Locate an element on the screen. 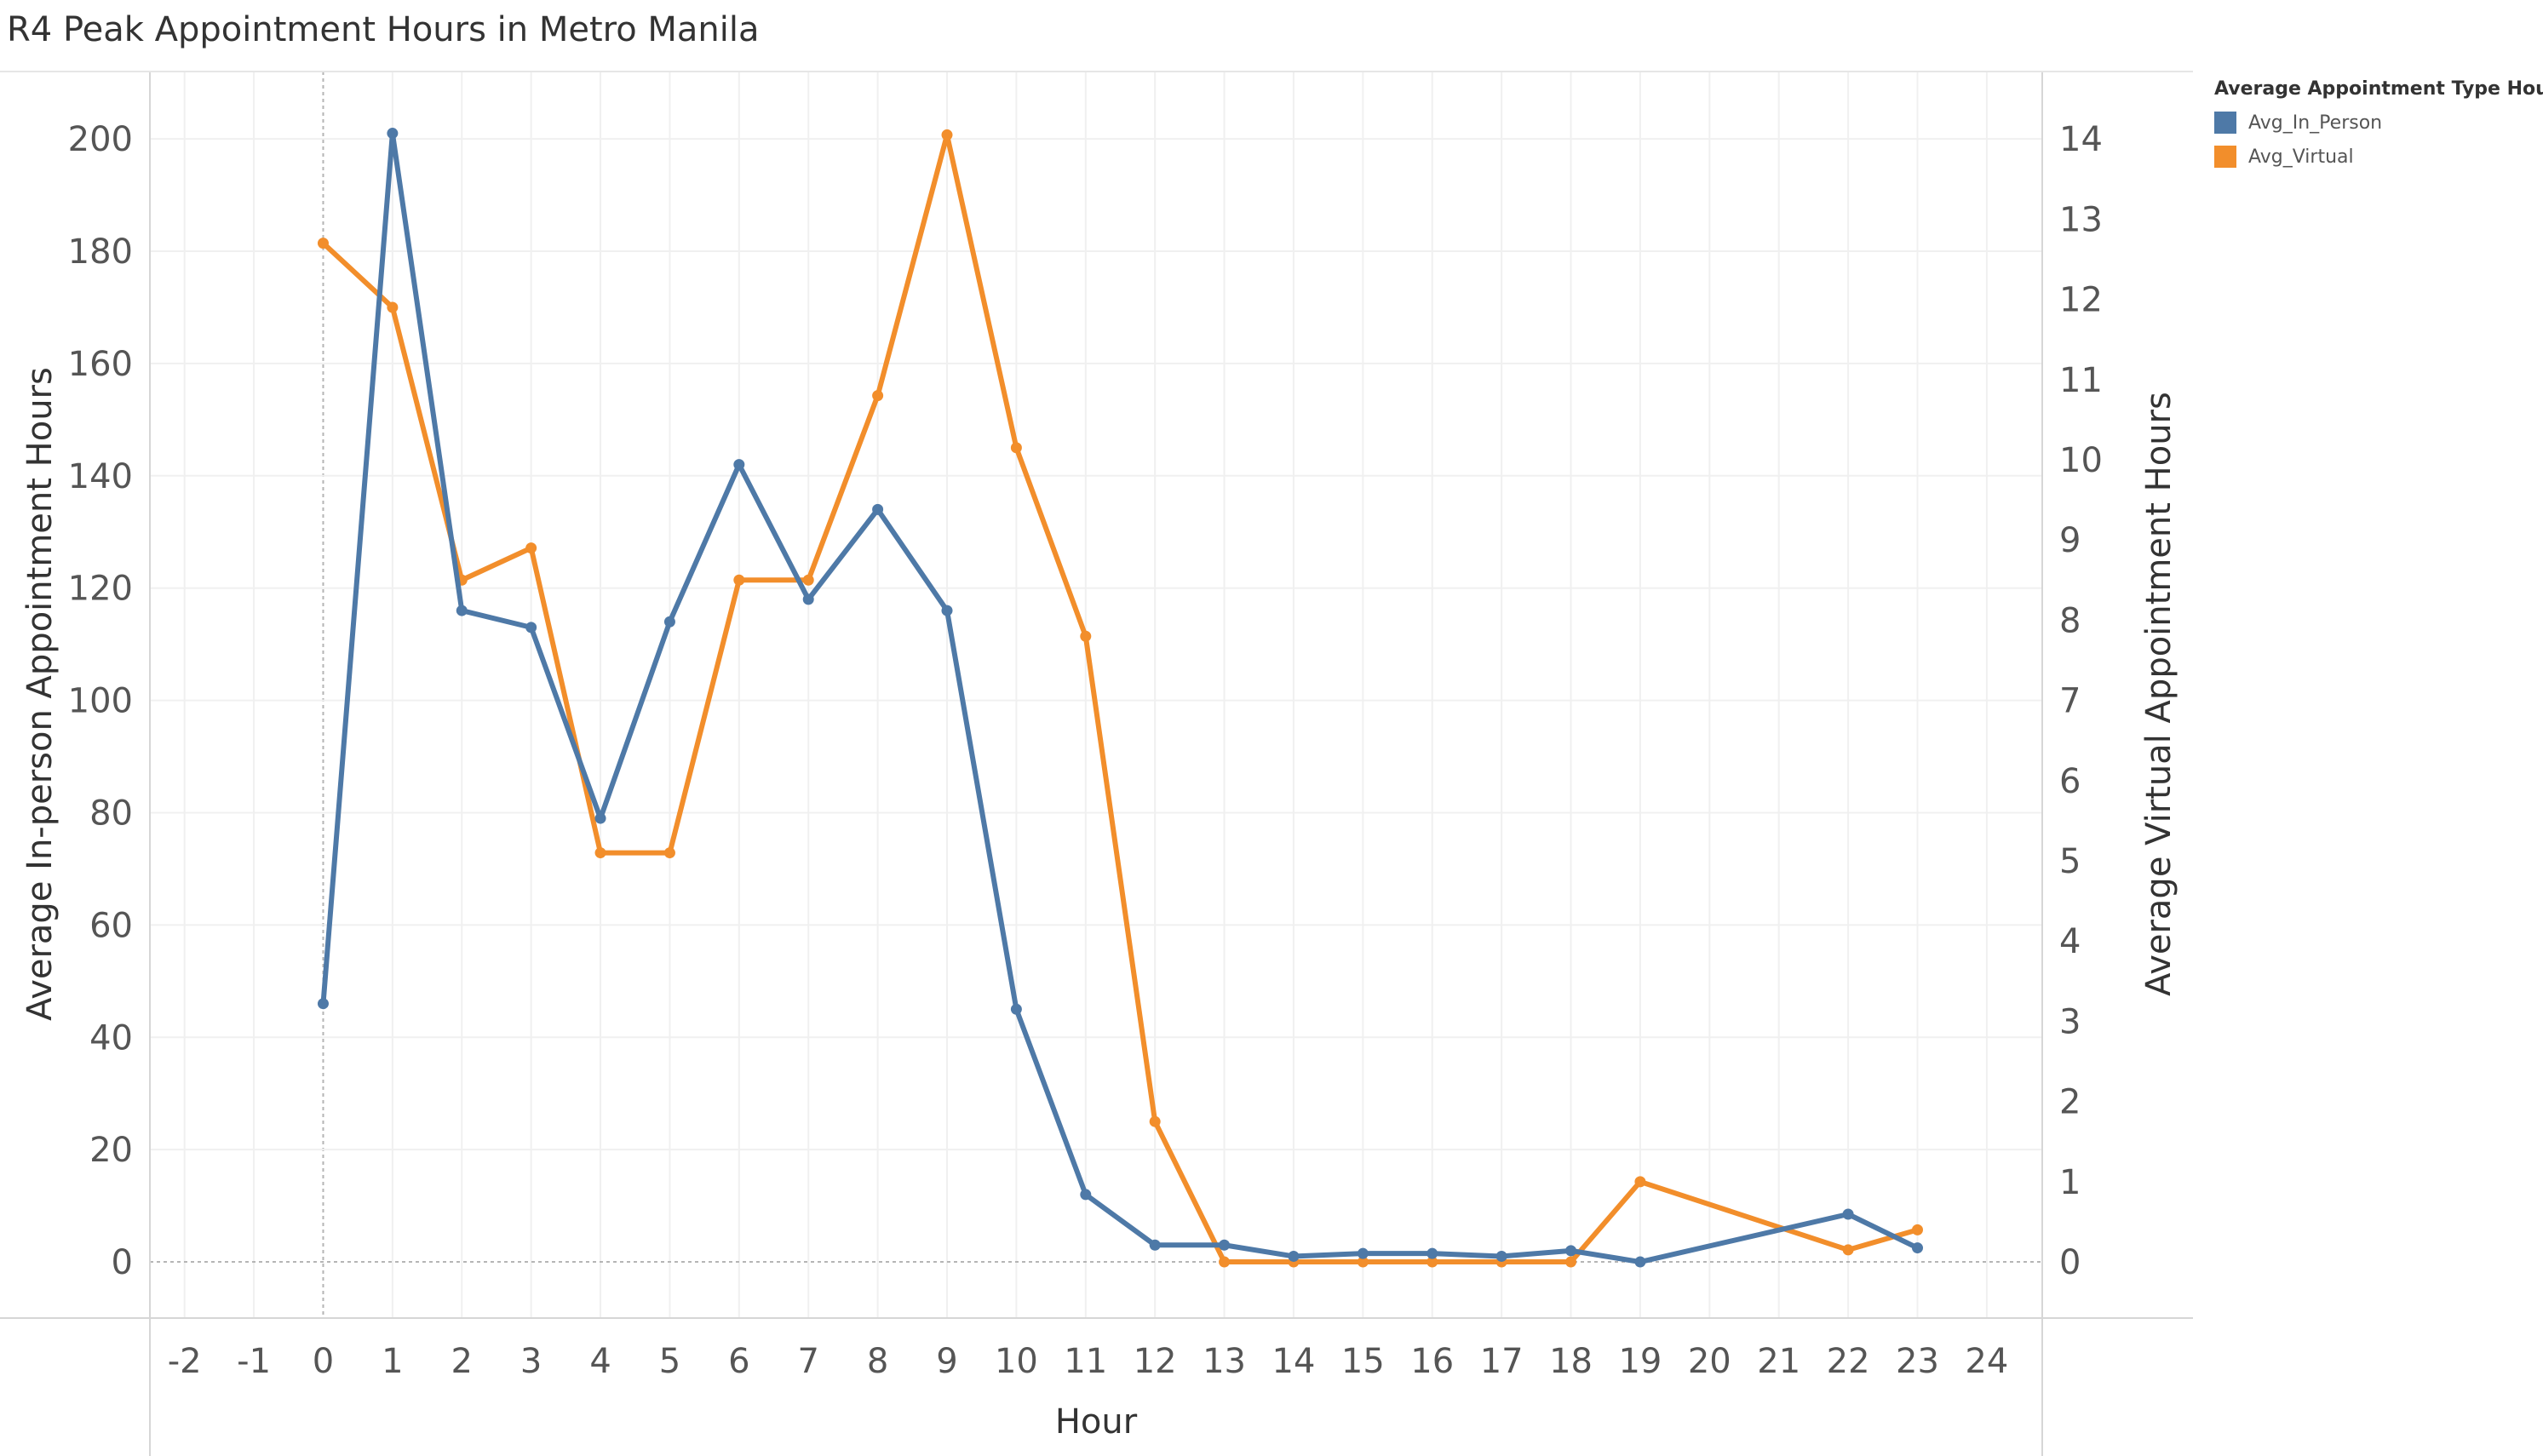  y-left-tick-label: 200 is located at coordinates (100, 139).